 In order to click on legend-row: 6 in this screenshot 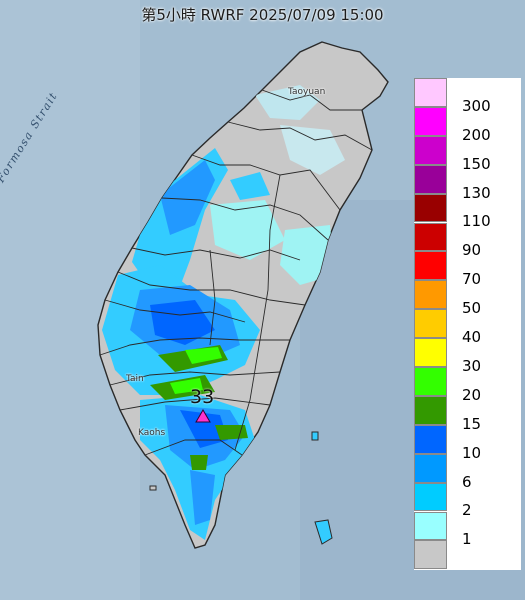, I will do `click(467, 472)`.